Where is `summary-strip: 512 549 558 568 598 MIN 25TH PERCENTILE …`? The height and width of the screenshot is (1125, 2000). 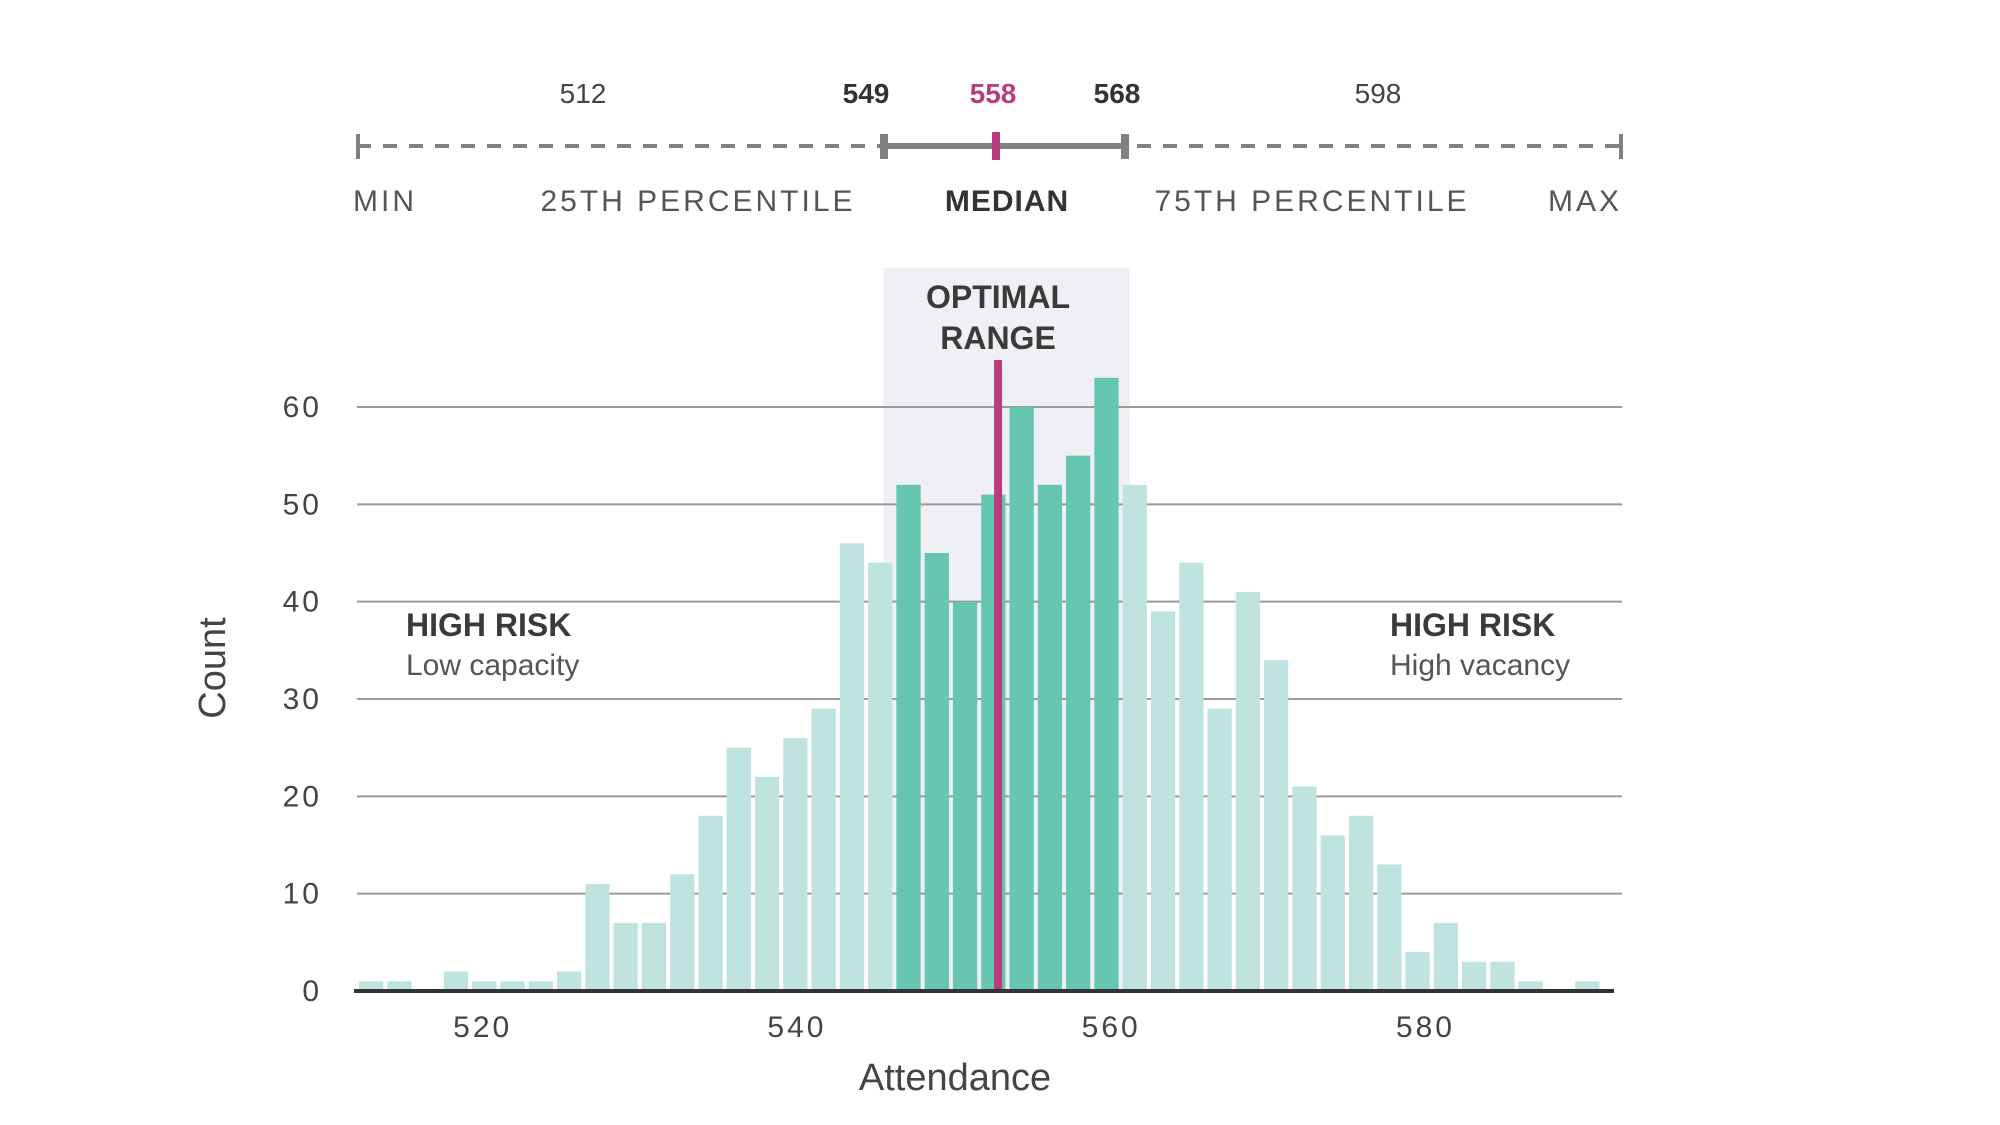
summary-strip: 512 549 558 568 598 MIN 25TH PERCENTILE … is located at coordinates (988, 148).